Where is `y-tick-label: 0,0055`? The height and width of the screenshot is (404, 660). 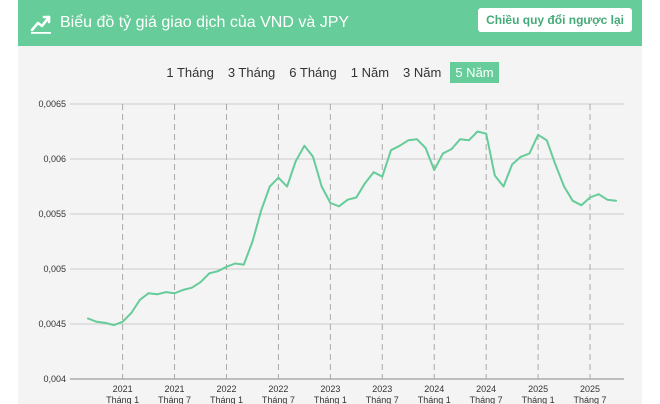
y-tick-label: 0,0055 is located at coordinates (52, 214).